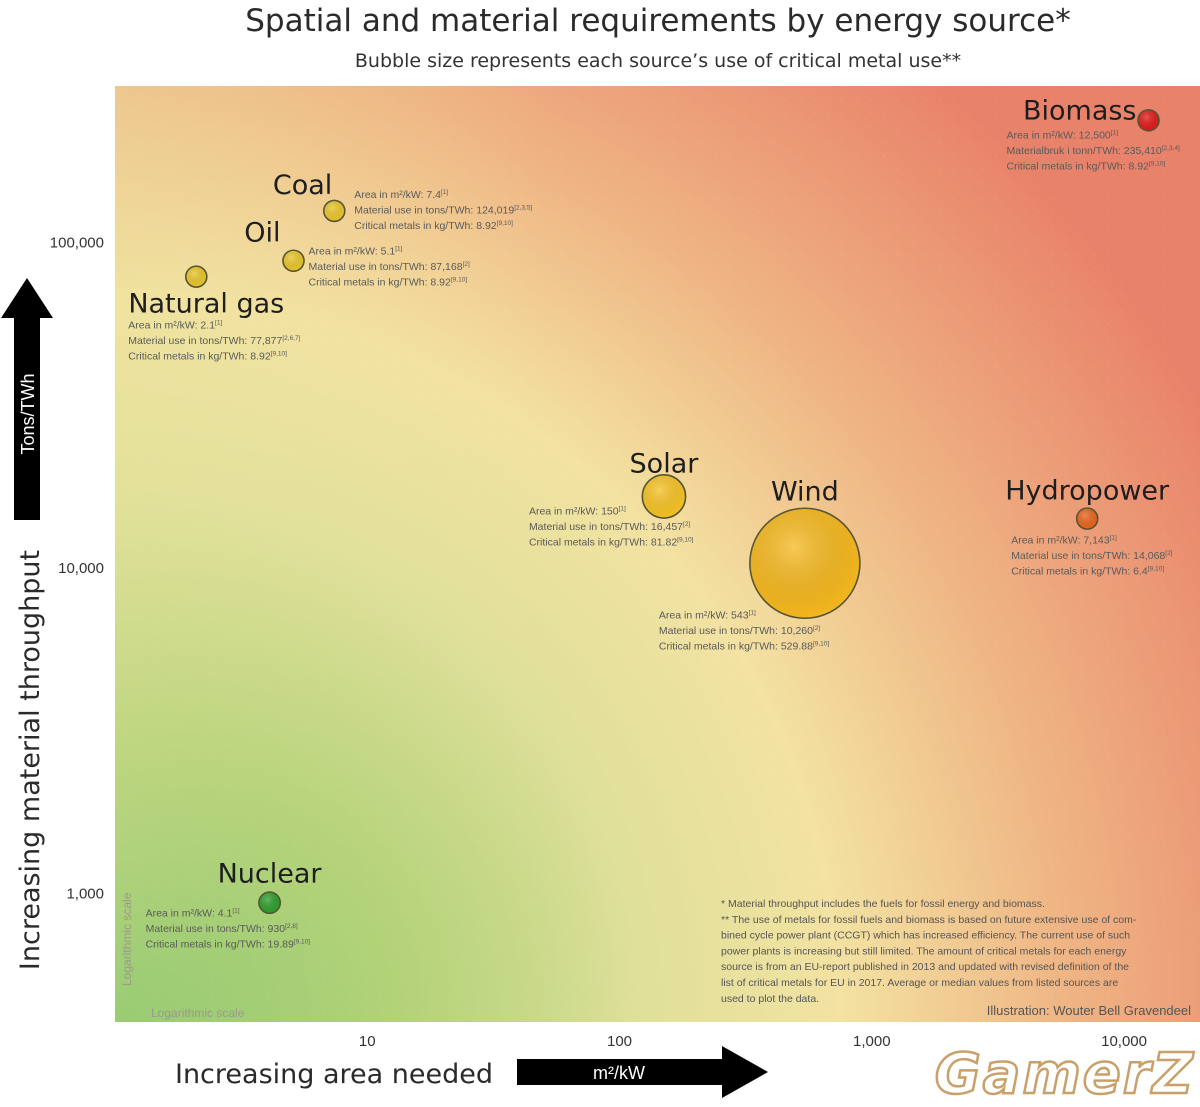 This screenshot has height=1107, width=1200. What do you see at coordinates (577, 511) in the screenshot?
I see `bubble-info-solar: Area in m²/kW: 150[1]` at bounding box center [577, 511].